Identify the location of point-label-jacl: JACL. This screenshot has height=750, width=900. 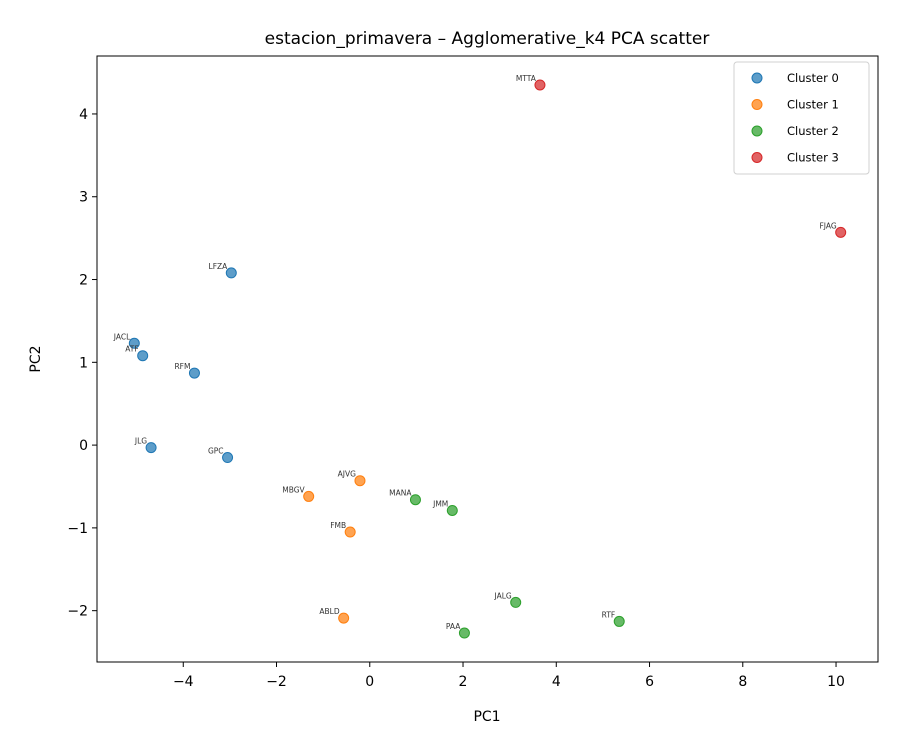
(122, 336).